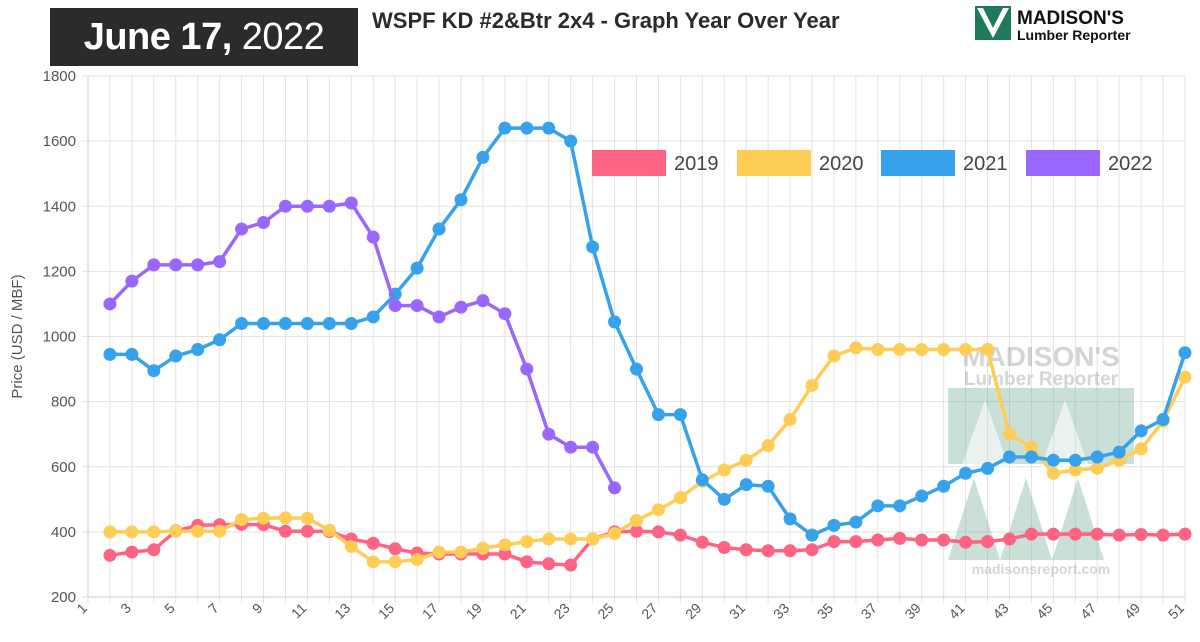 Image resolution: width=1200 pixels, height=642 pixels. Describe the element at coordinates (63, 532) in the screenshot. I see `y-tick-label: 400` at that location.